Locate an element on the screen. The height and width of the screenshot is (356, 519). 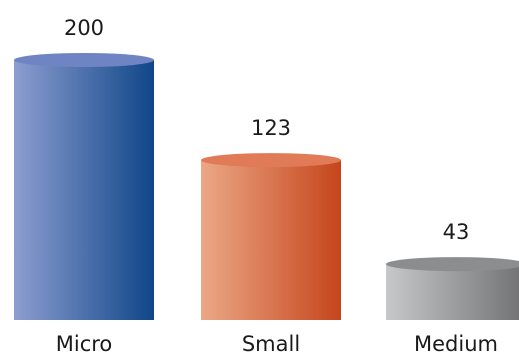
category-label: Medium is located at coordinates (456, 344).